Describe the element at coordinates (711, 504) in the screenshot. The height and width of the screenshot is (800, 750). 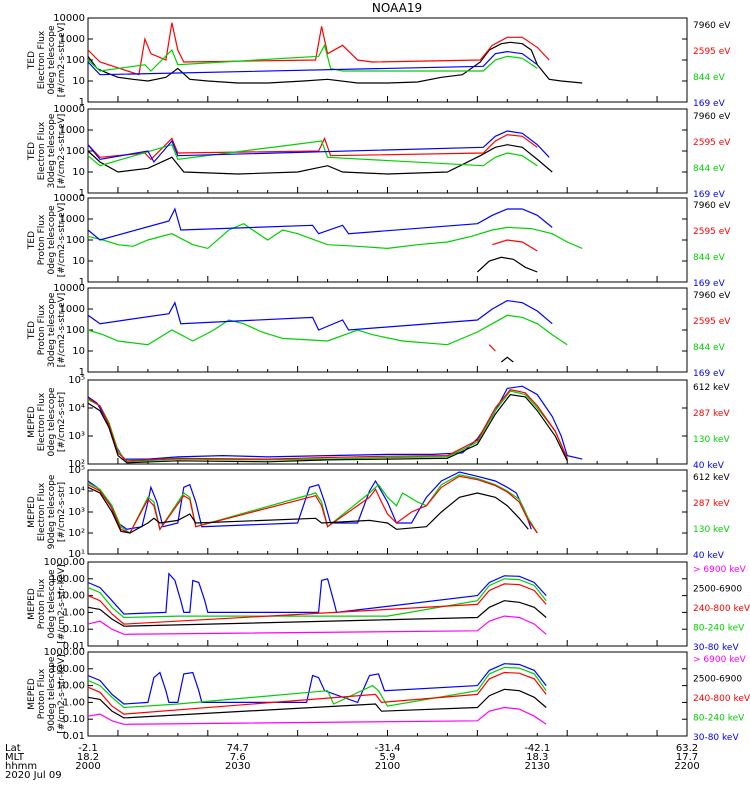
I see `legend-entry: 287 keV` at that location.